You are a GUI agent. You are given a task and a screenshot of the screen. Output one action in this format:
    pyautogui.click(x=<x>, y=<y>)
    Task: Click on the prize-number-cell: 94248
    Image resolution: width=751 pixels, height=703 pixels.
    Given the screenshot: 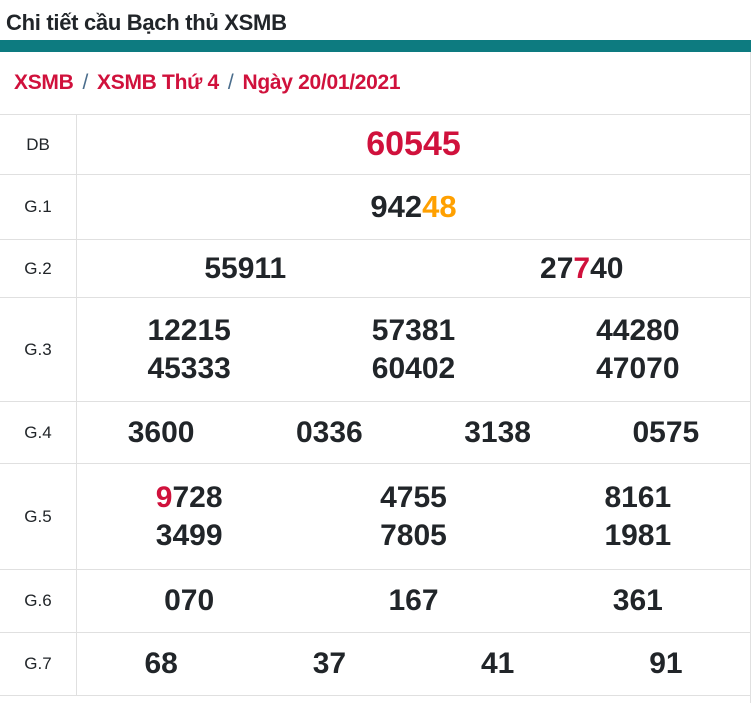 What is the action you would take?
    pyautogui.click(x=413, y=207)
    